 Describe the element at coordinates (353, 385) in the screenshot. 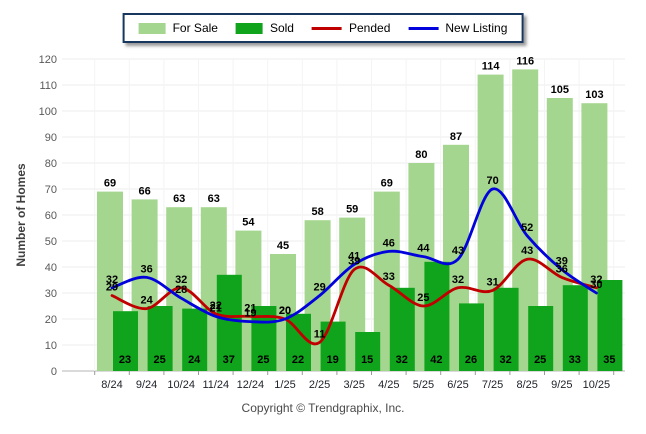

I see `x-tick-label: 3/25` at that location.